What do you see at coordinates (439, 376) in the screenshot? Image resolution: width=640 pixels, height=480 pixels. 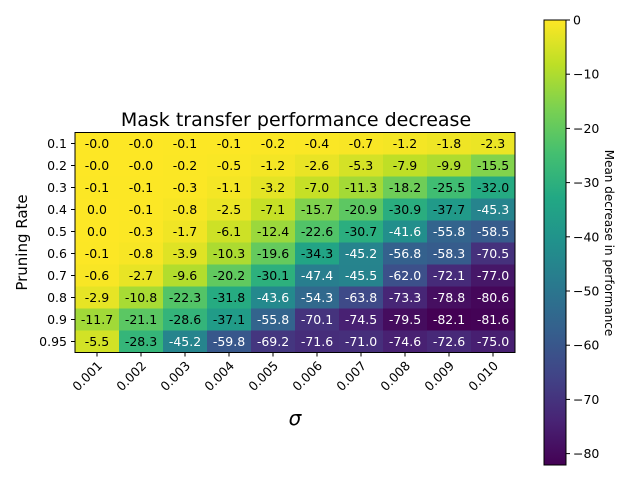 I see `x-tick-label: 0.009` at bounding box center [439, 376].